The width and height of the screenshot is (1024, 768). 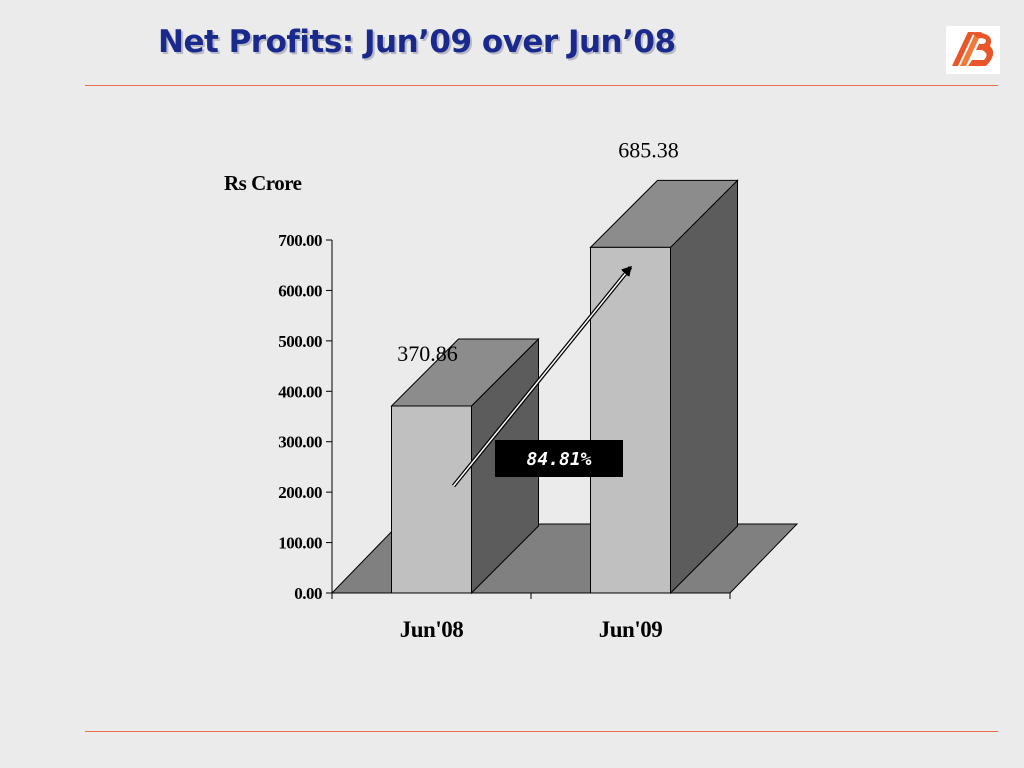 What do you see at coordinates (427, 353) in the screenshot?
I see `data-label: 370.86` at bounding box center [427, 353].